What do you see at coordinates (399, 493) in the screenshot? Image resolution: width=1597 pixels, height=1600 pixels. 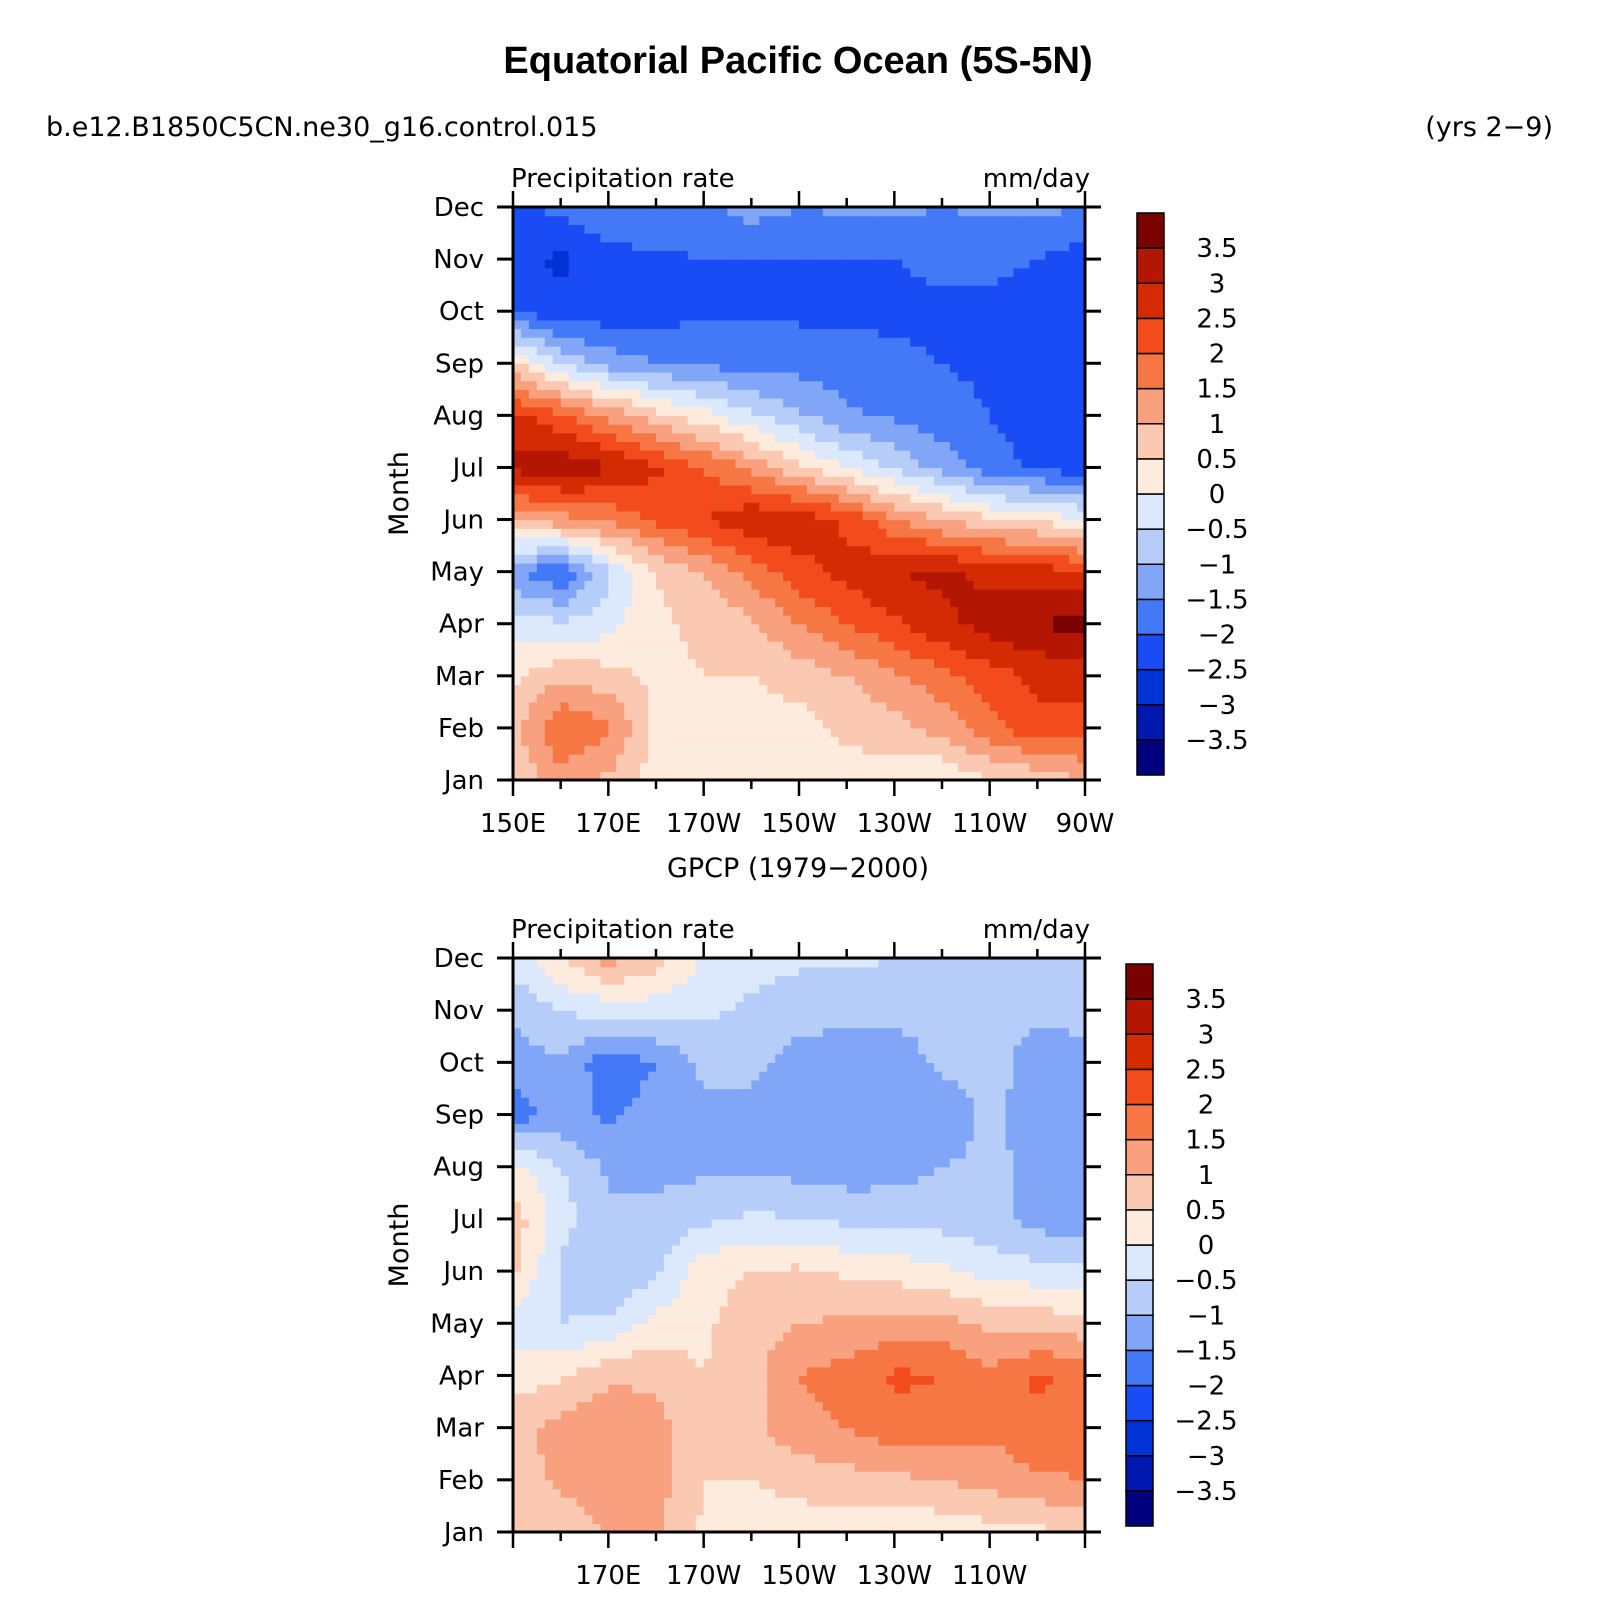 I see `y-axis-label: Month` at bounding box center [399, 493].